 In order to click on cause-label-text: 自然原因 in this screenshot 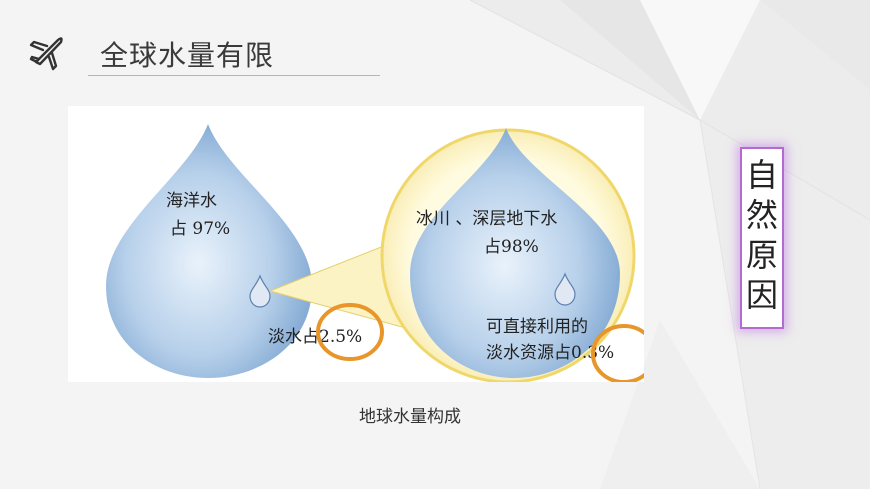, I will do `click(761, 235)`.